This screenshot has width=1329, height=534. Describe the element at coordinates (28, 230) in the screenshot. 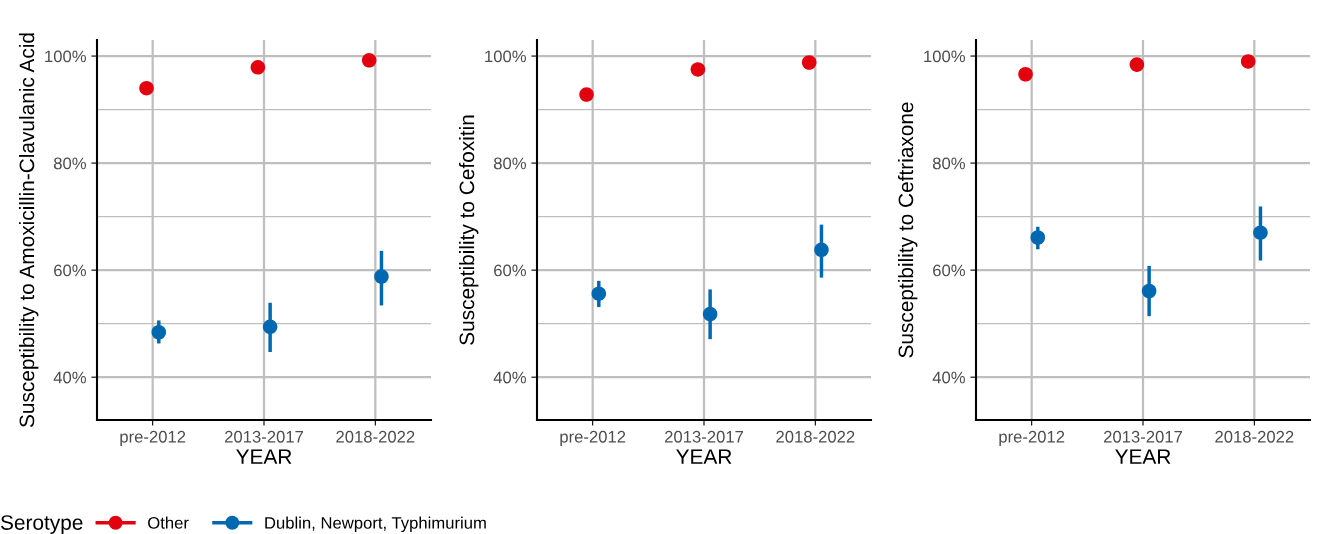

I see `y-axis-title: Susceptibility to Amoxicillin-Clavulanic Acid` at that location.